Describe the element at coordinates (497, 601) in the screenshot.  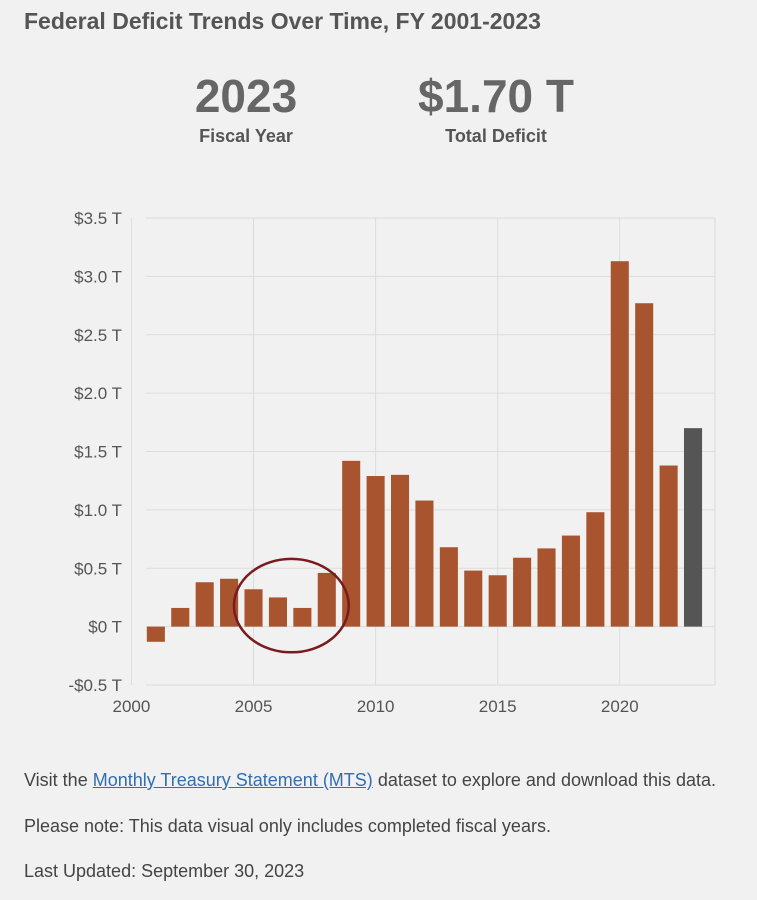
I see `bar-2015` at that location.